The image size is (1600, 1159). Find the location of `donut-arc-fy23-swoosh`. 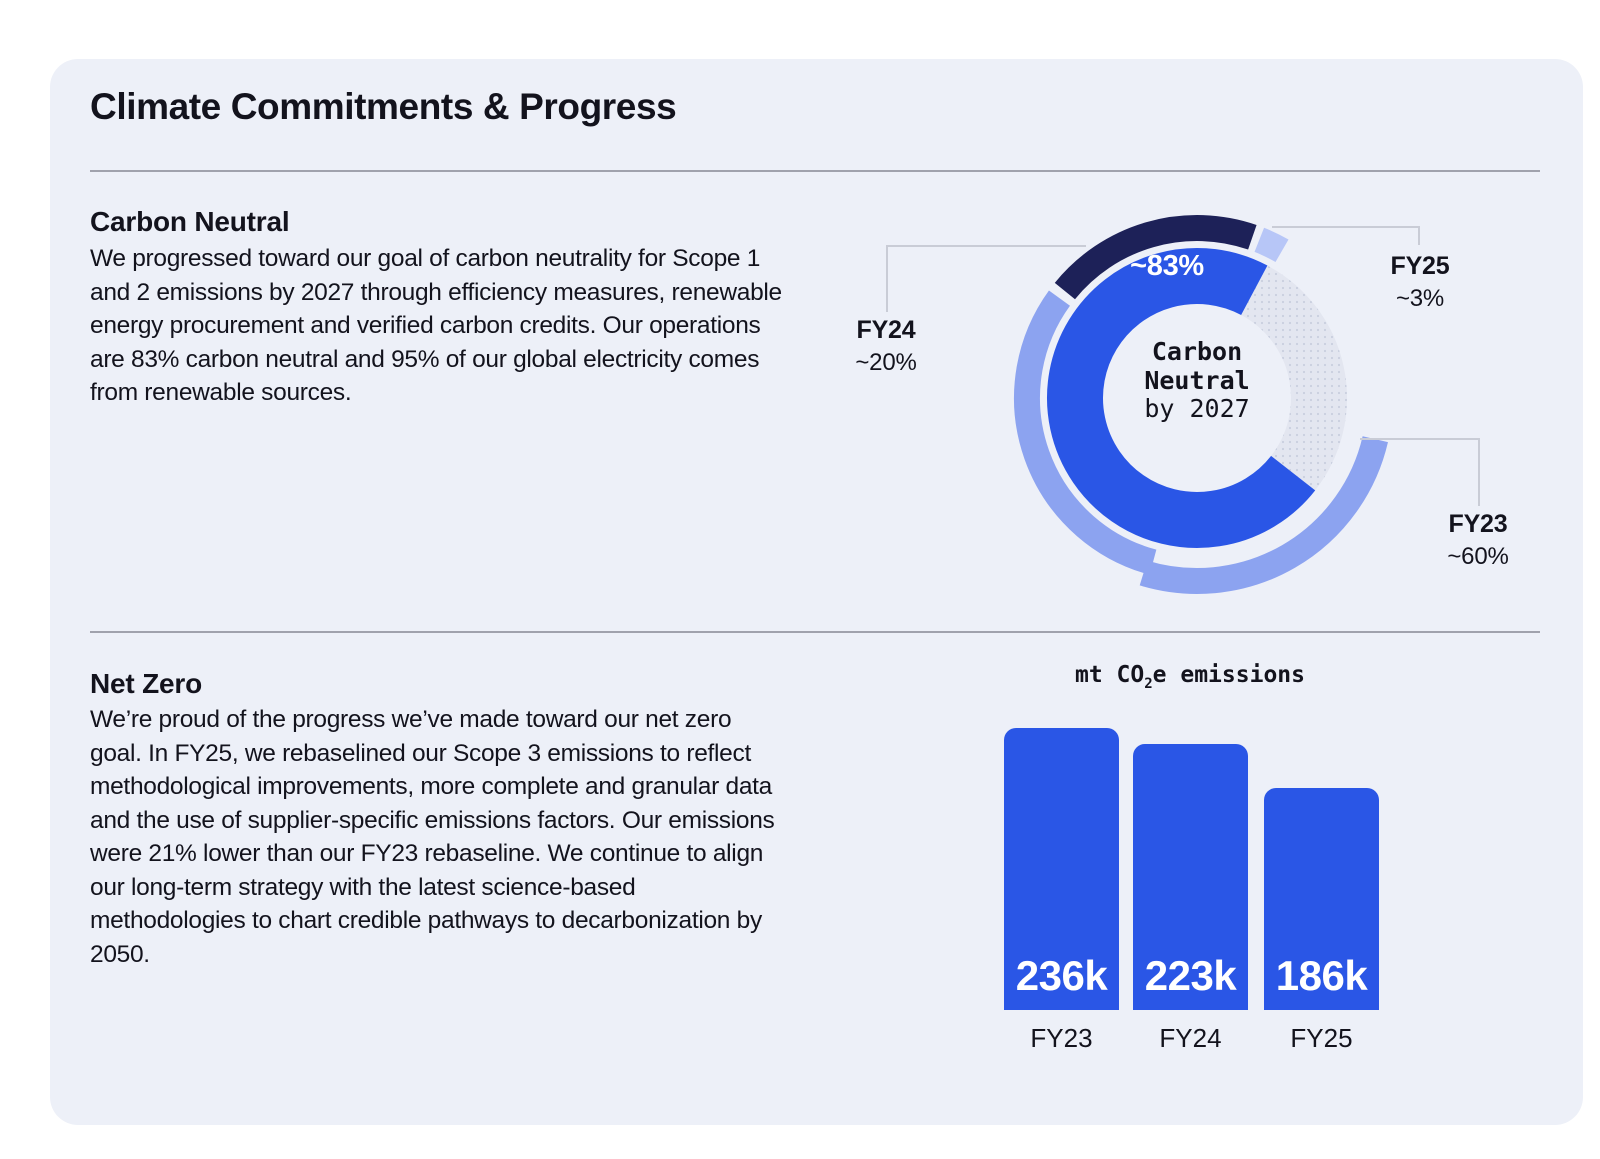

donut-arc-fy23-swoosh is located at coordinates (1263, 515).